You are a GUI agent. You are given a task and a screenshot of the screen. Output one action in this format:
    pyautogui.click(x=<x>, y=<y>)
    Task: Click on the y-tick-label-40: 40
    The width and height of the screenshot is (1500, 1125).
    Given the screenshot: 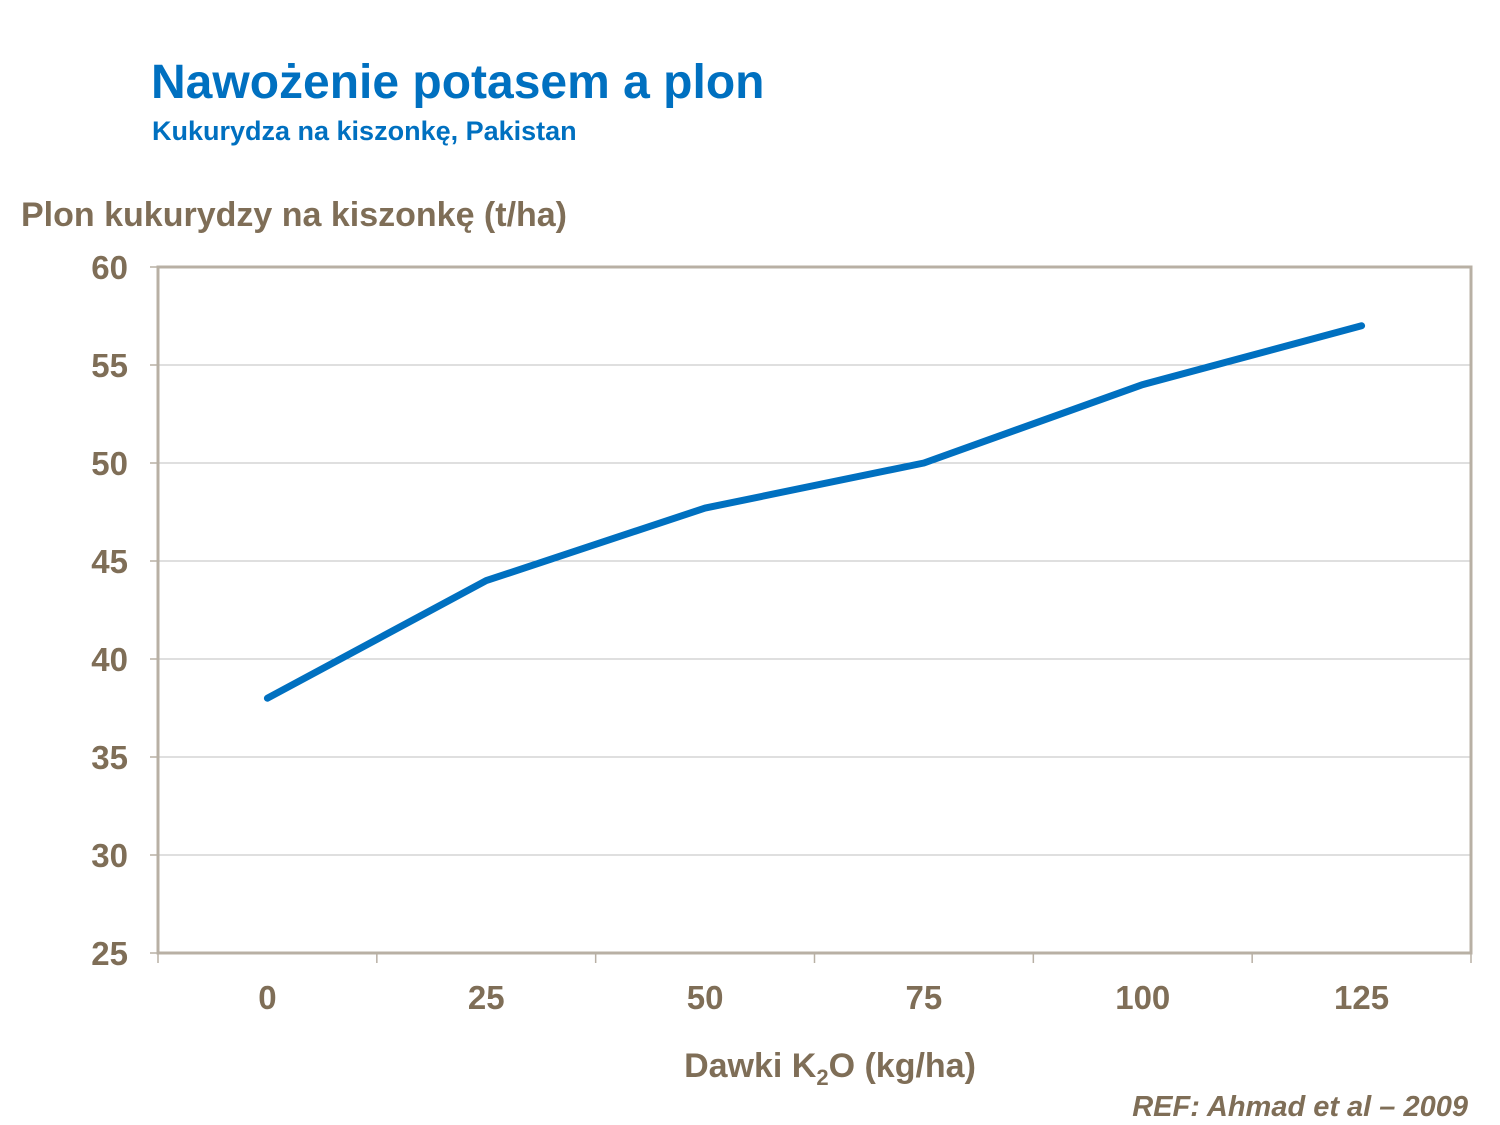 What is the action you would take?
    pyautogui.click(x=109, y=659)
    